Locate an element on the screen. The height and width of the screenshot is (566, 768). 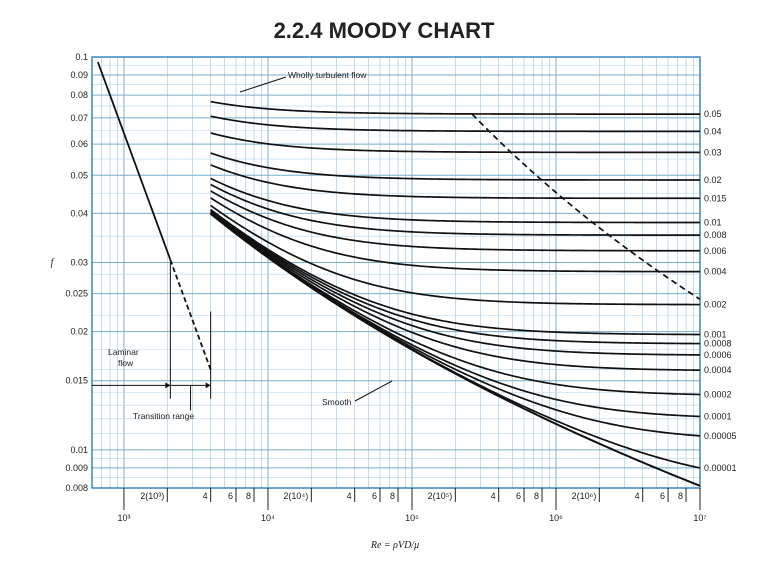
y-tick-label: 0.1 is located at coordinates (81, 57).